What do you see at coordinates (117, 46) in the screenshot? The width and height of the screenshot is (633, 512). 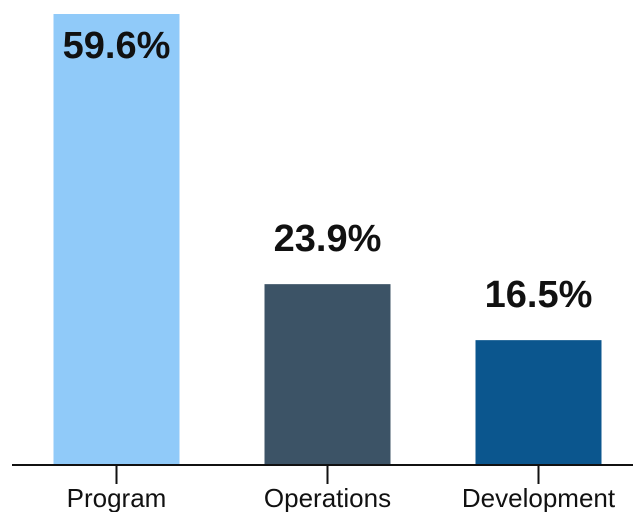 I see `value-label: 59.6%` at bounding box center [117, 46].